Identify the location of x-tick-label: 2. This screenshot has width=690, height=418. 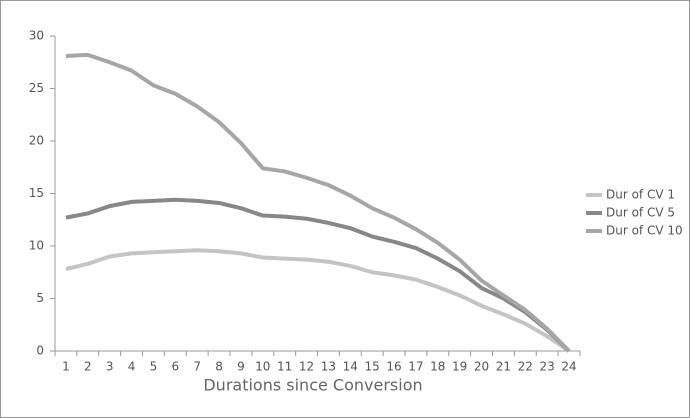
(88, 367).